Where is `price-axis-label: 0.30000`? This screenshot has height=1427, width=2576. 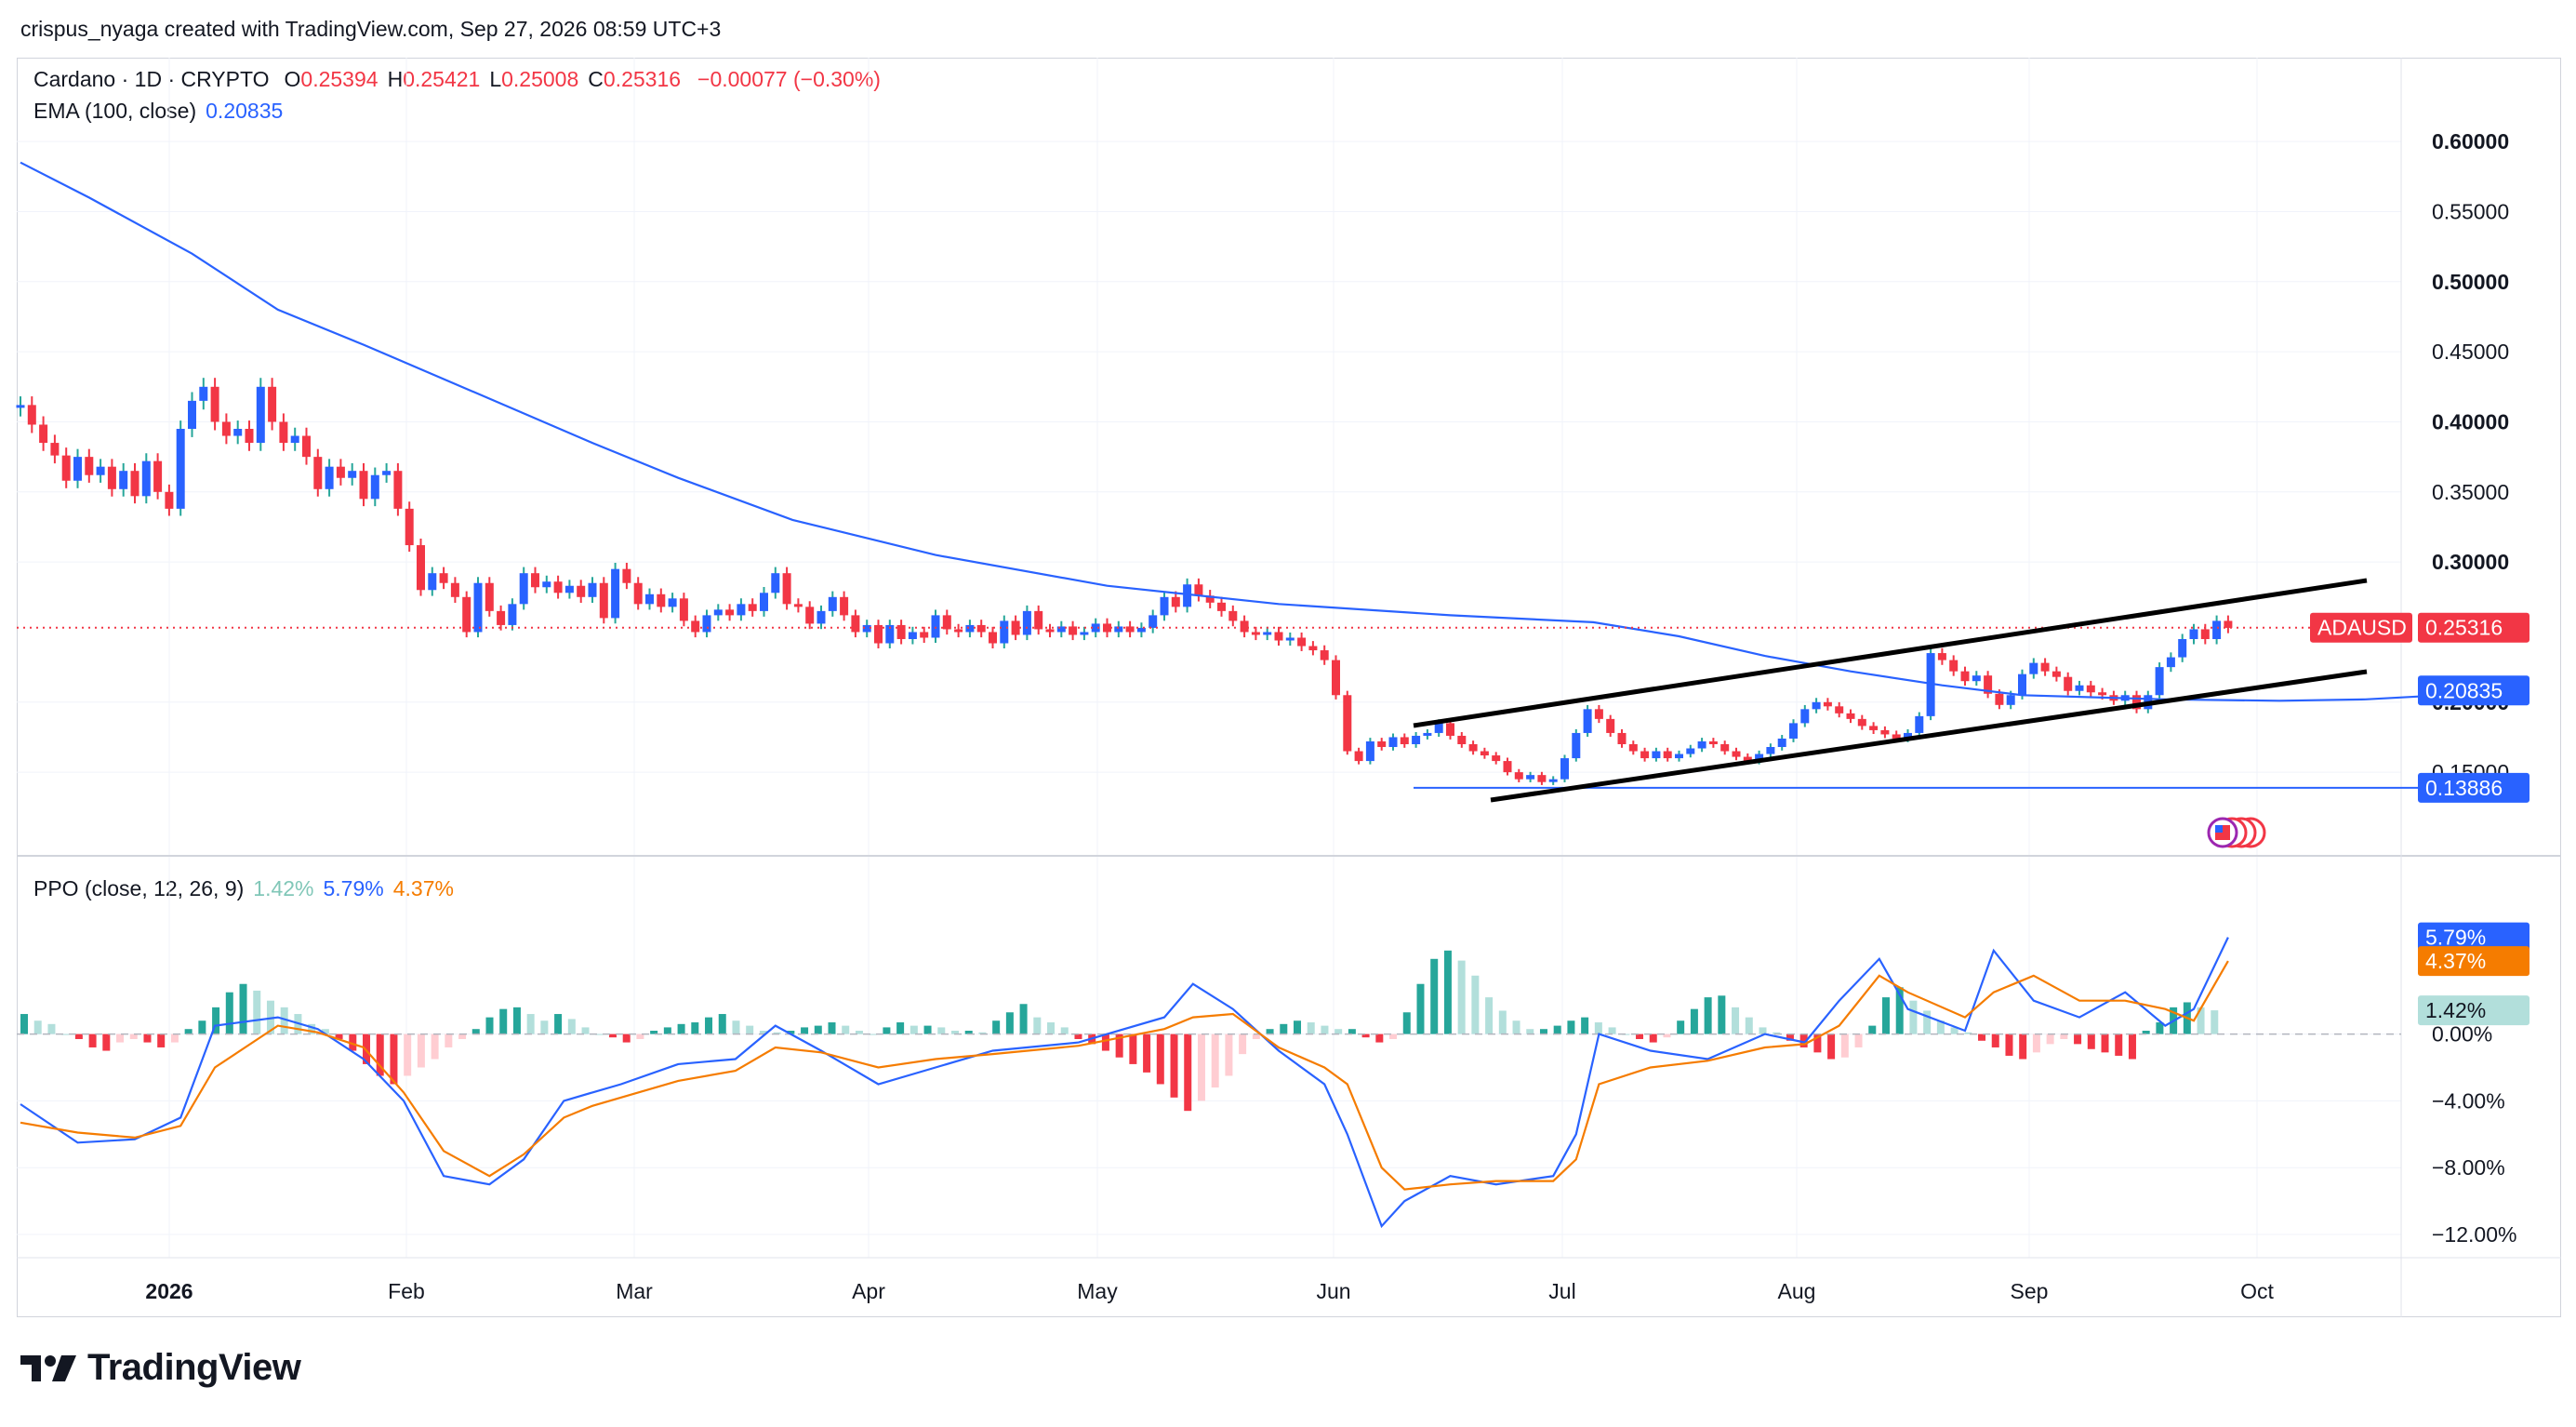 price-axis-label: 0.30000 is located at coordinates (2470, 562).